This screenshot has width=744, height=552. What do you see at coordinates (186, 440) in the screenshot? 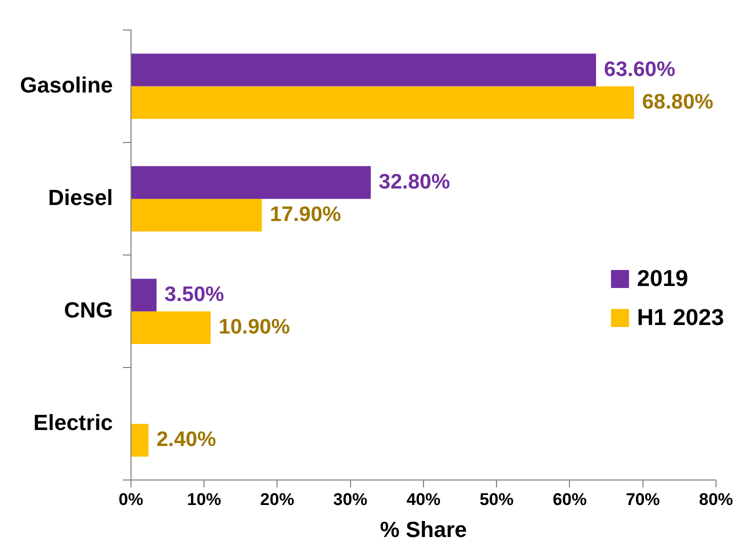
I see `data-label: 2.40%` at bounding box center [186, 440].